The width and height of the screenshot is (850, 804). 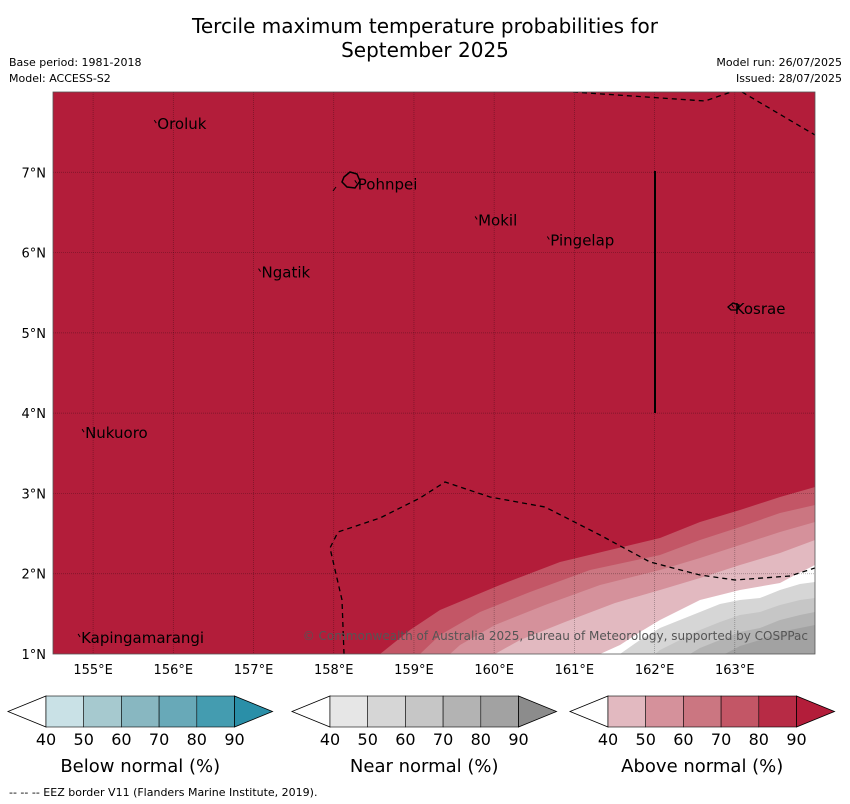 I want to click on legend-near-normal: 40 50 60 70 80 90 Near normal (%), so click(x=424, y=736).